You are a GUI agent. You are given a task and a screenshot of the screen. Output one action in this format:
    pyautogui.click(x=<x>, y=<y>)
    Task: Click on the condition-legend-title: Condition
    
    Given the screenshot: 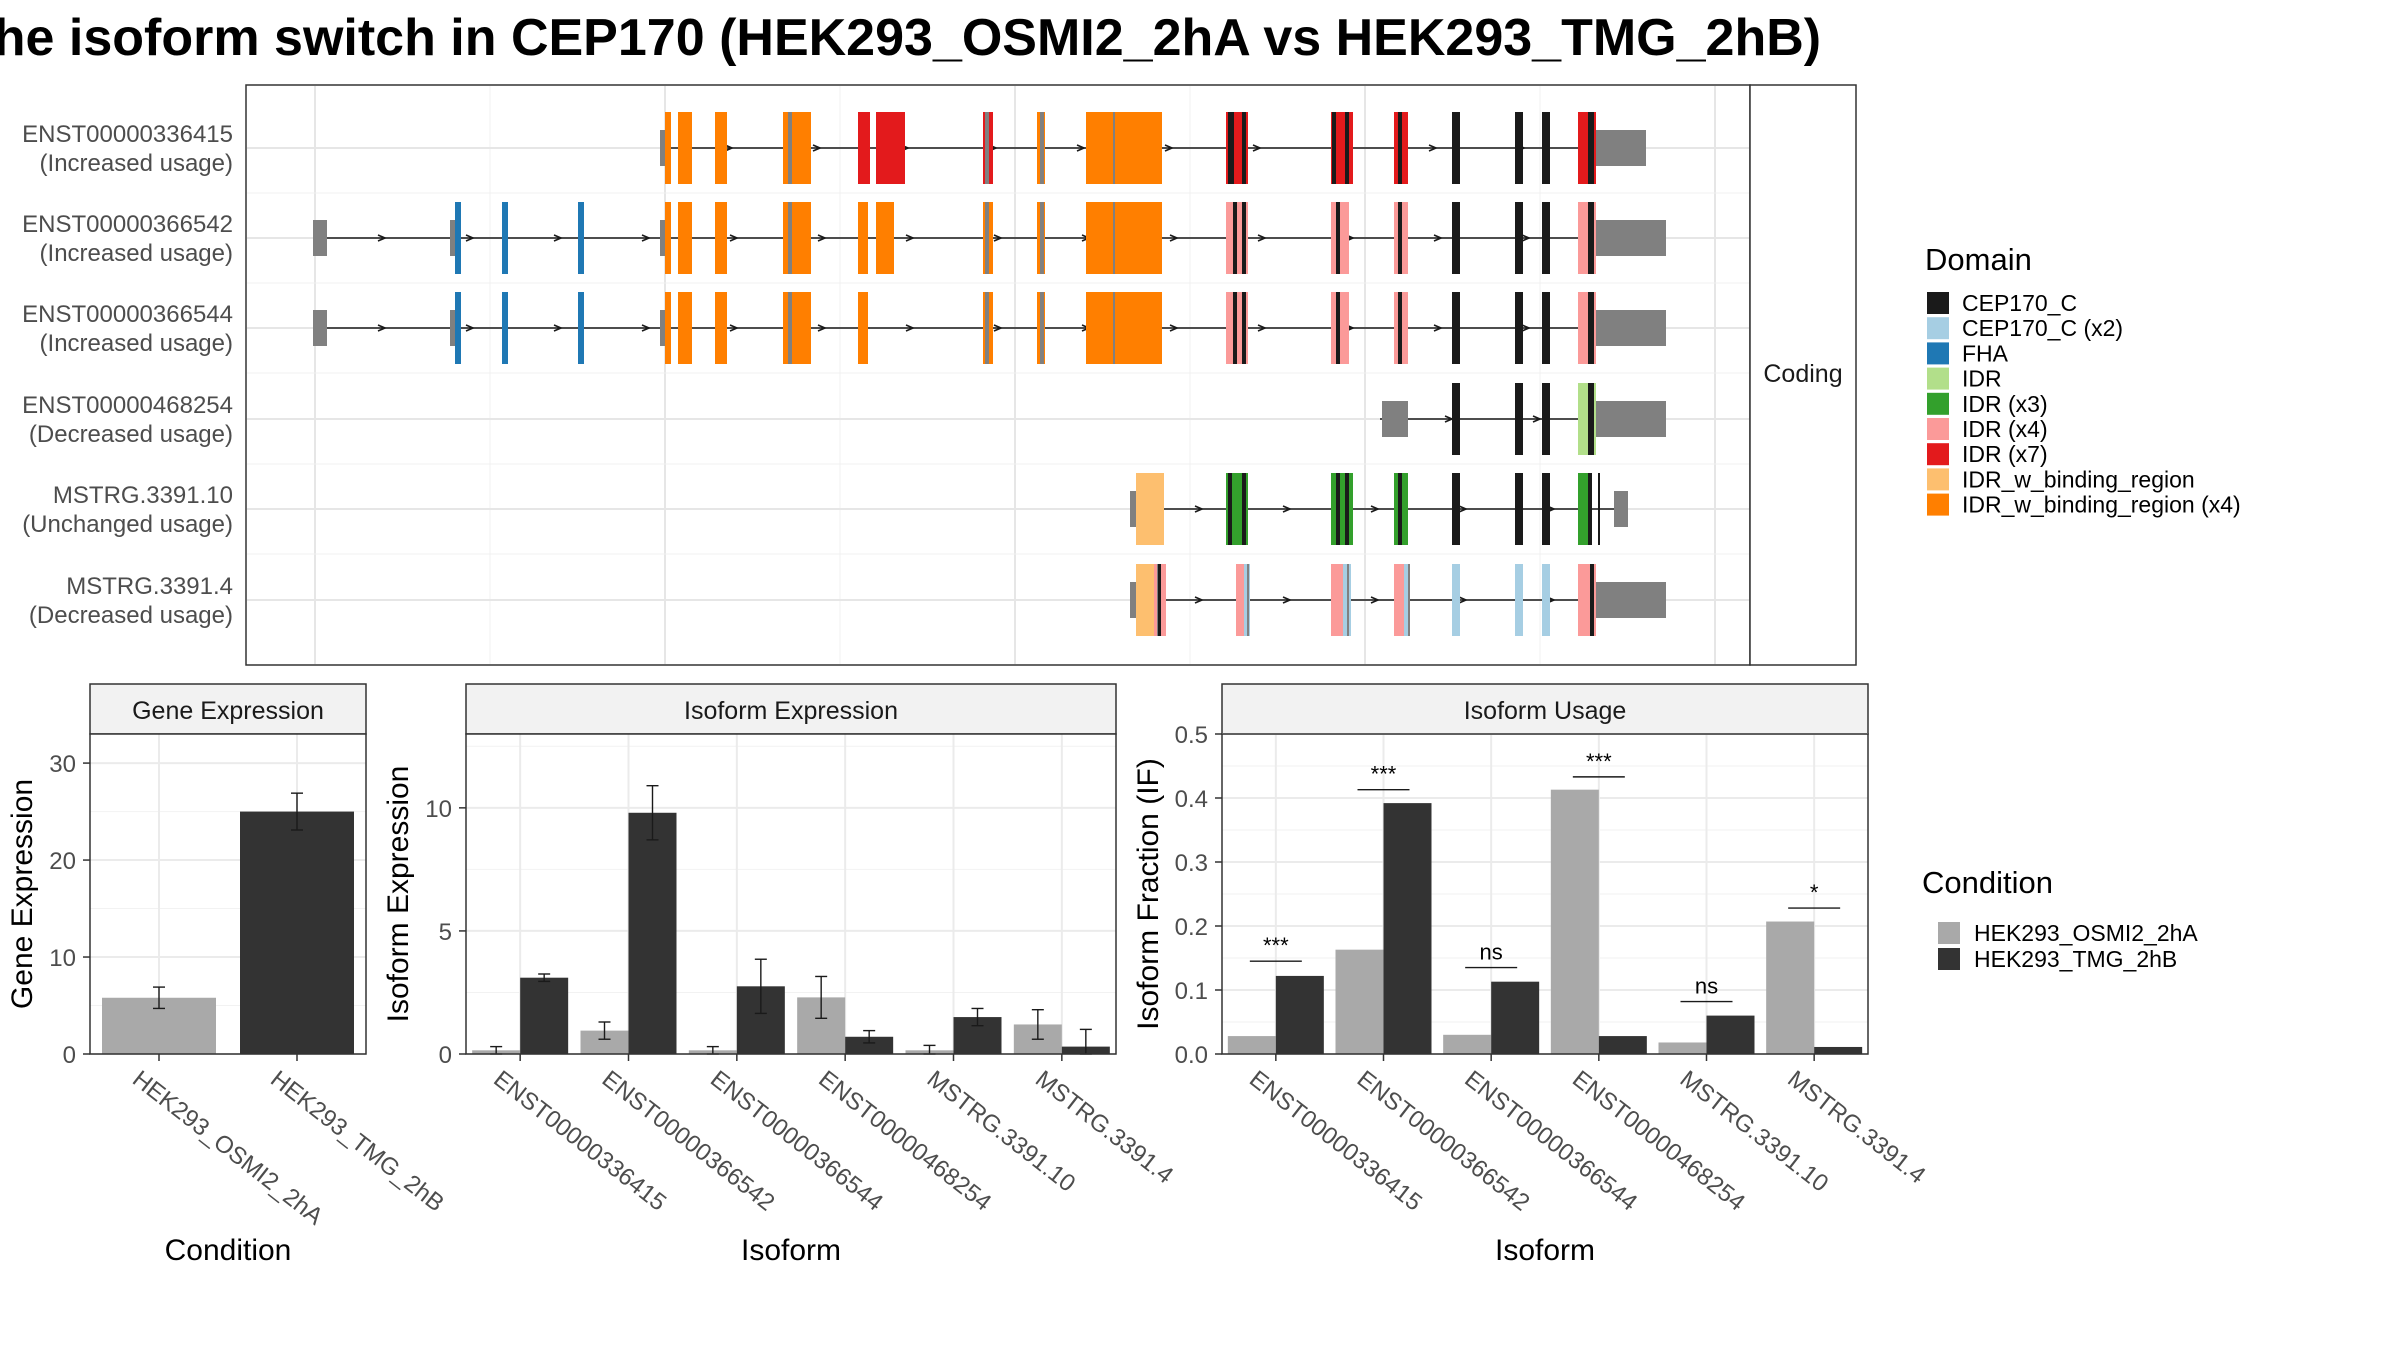 What is the action you would take?
    pyautogui.click(x=1987, y=882)
    